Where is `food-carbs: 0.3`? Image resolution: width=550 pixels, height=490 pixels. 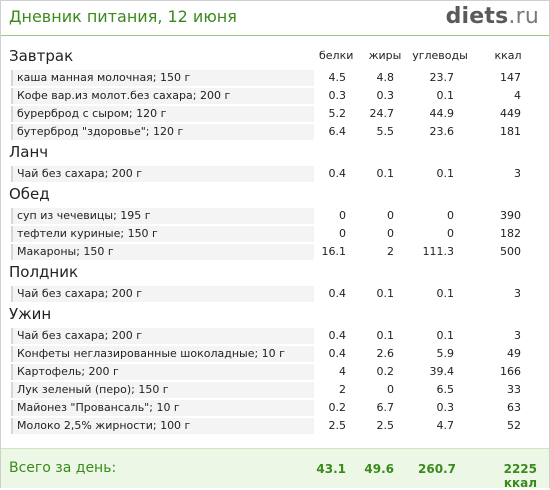 food-carbs: 0.3 is located at coordinates (445, 407).